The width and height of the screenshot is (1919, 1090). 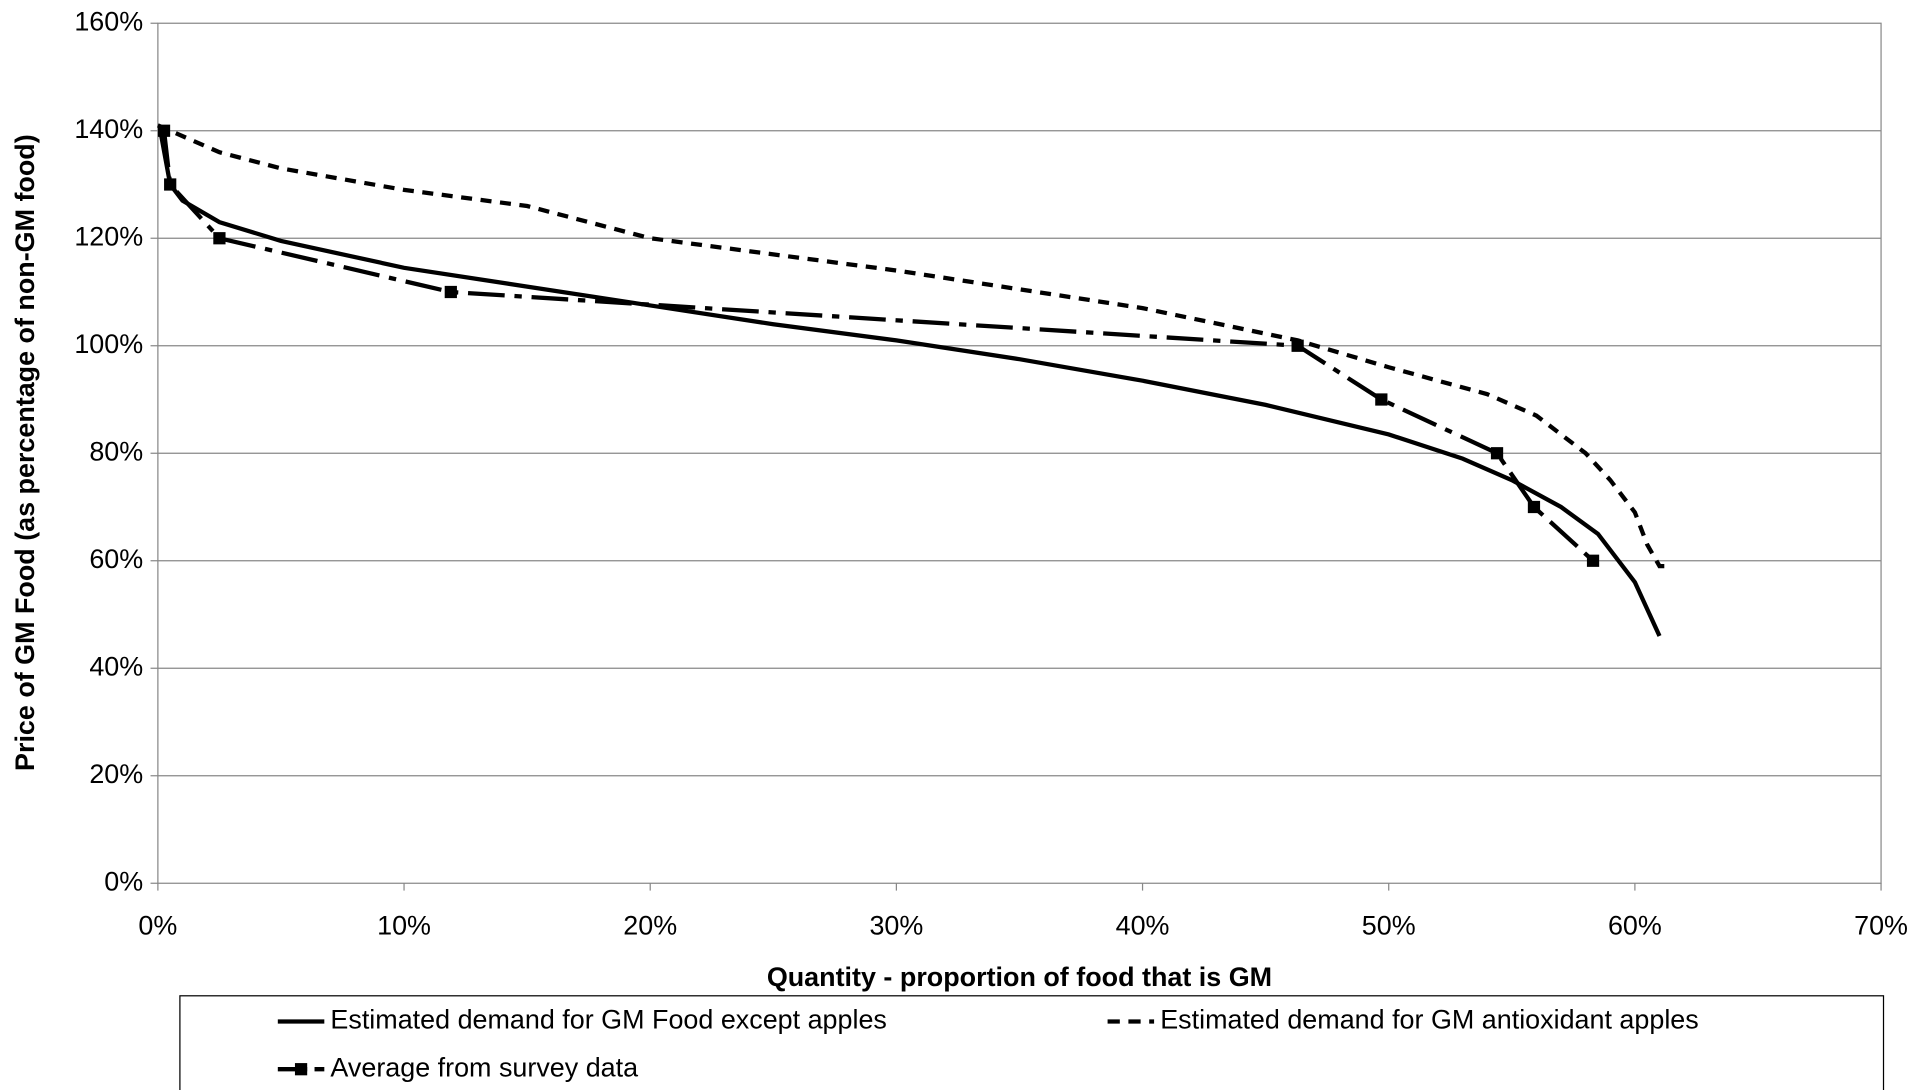 What do you see at coordinates (108, 21) in the screenshot?
I see `y-tick-label: 160%` at bounding box center [108, 21].